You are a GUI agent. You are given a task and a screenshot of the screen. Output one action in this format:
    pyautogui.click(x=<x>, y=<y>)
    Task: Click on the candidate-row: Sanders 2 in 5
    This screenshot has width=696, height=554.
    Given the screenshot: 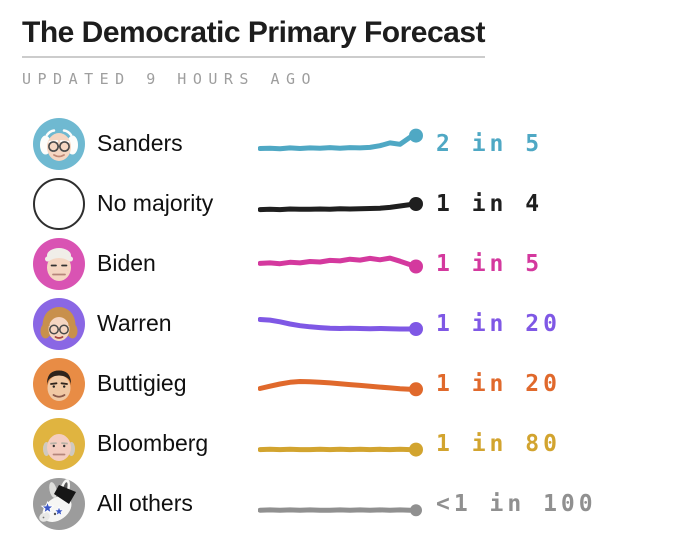 What is the action you would take?
    pyautogui.click(x=359, y=144)
    